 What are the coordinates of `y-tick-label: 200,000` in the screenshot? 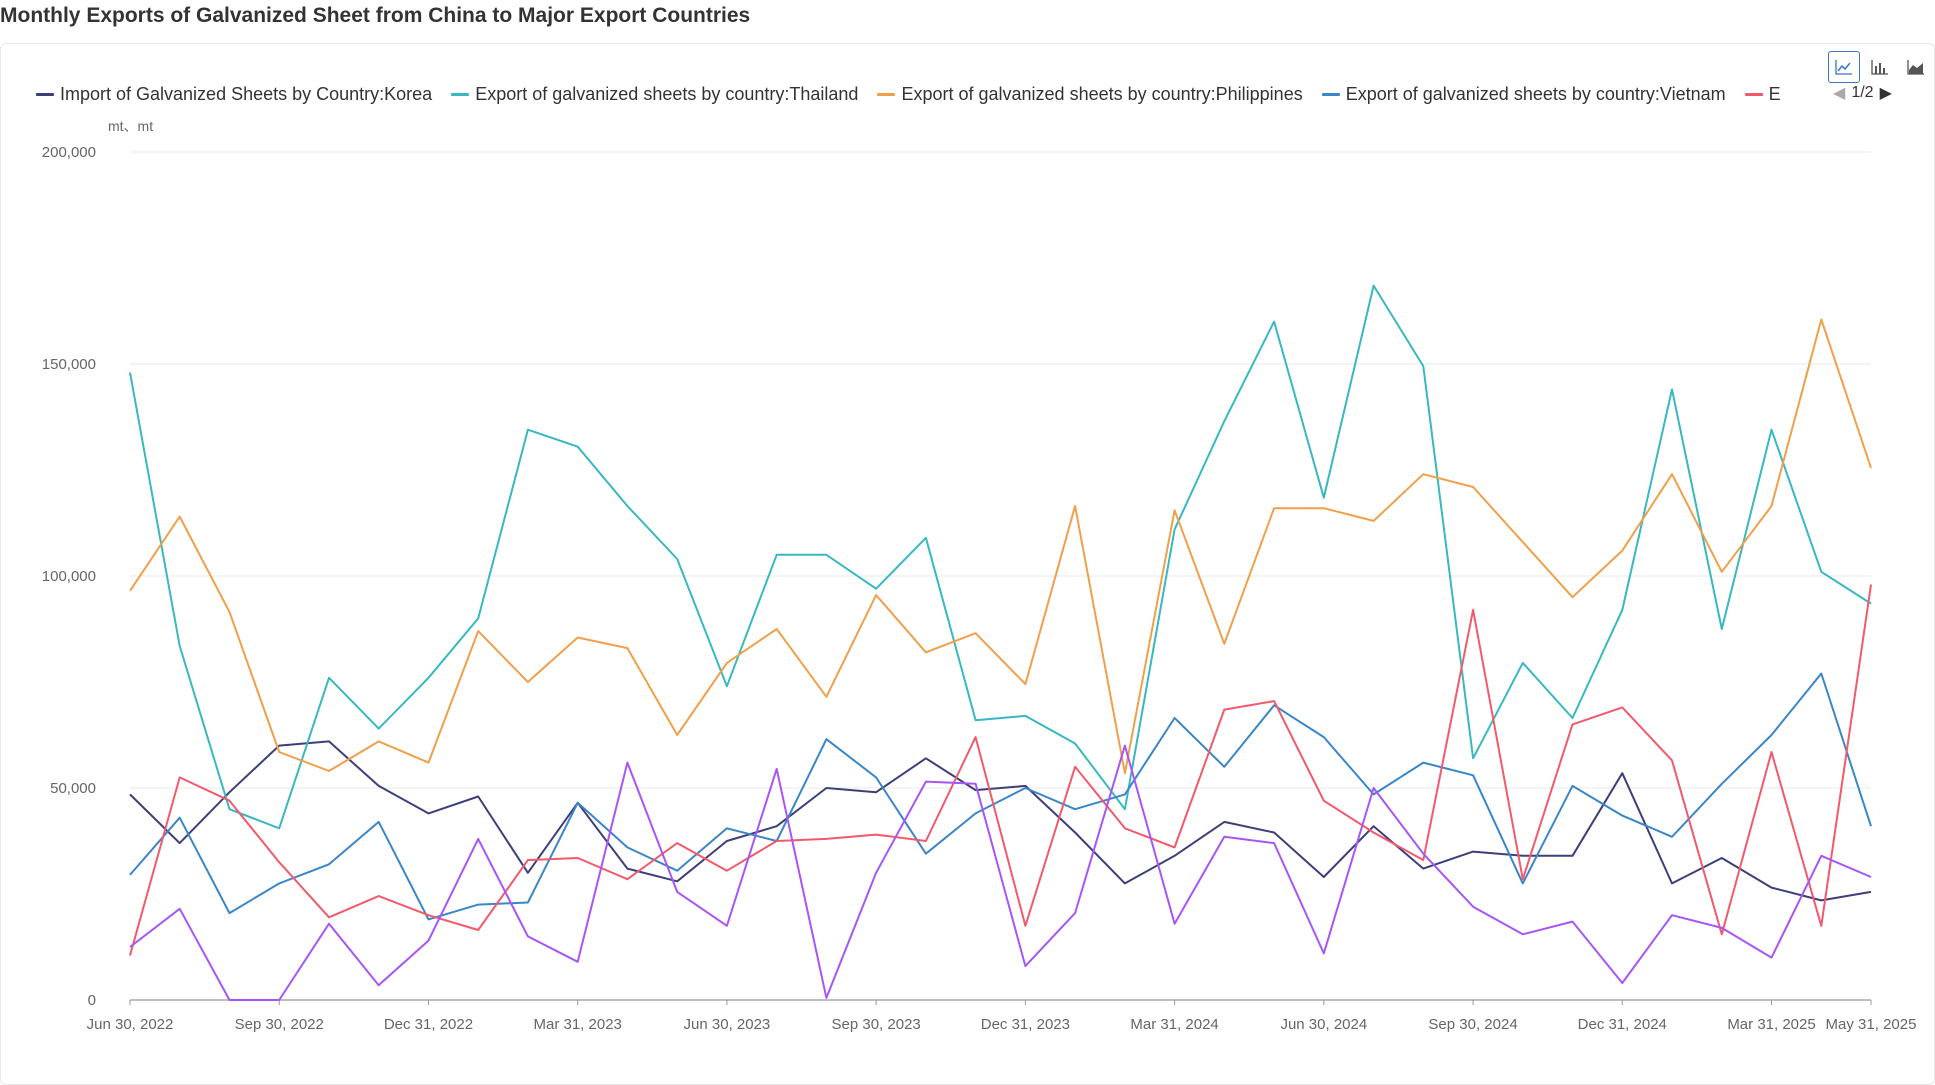 It's located at (69, 152).